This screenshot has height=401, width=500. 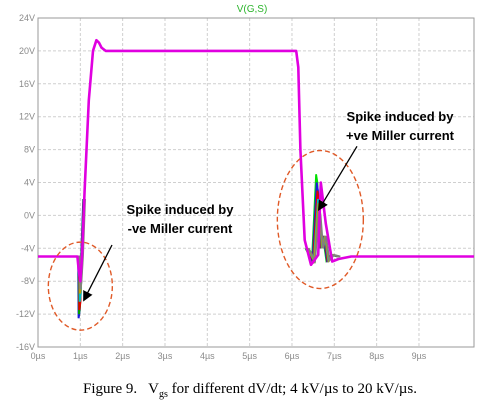 I want to click on y-tick-label: 8V, so click(x=29, y=150).